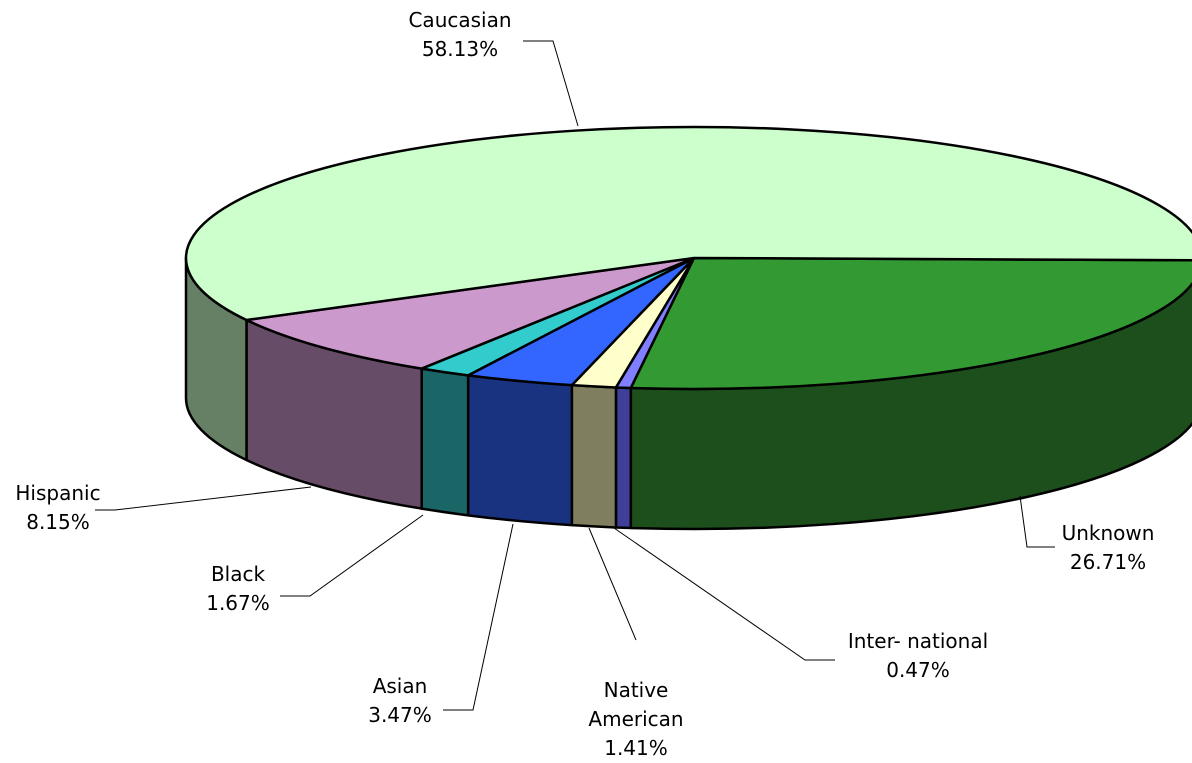 Image resolution: width=1192 pixels, height=763 pixels. What do you see at coordinates (238, 603) in the screenshot?
I see `value-label-black: 1.67%` at bounding box center [238, 603].